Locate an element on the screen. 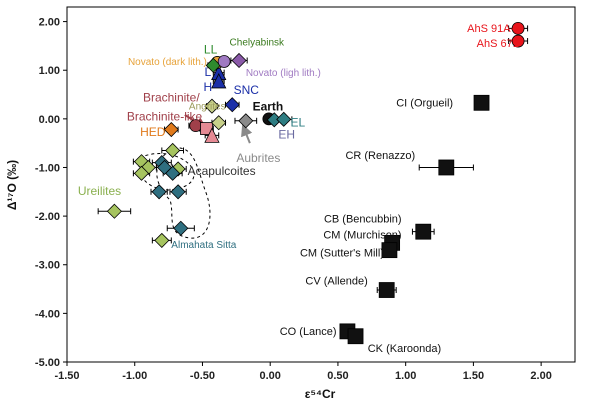  x-tick-label: 0.00 is located at coordinates (269, 376).